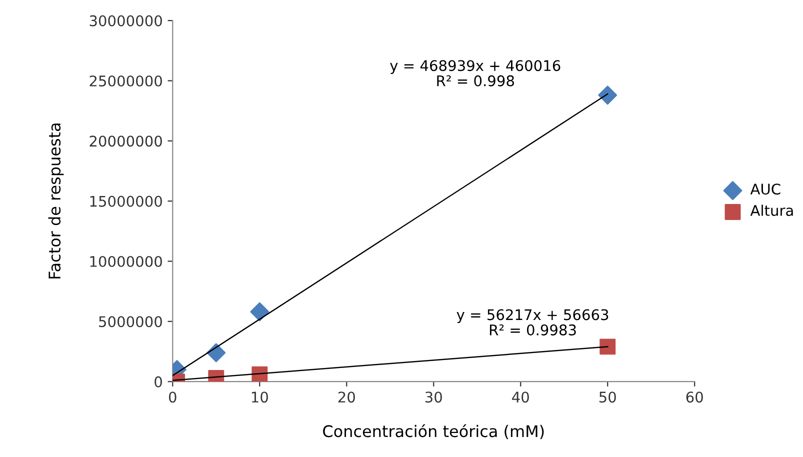  Describe the element at coordinates (694, 397) in the screenshot. I see `x-tick-label: 60` at that location.